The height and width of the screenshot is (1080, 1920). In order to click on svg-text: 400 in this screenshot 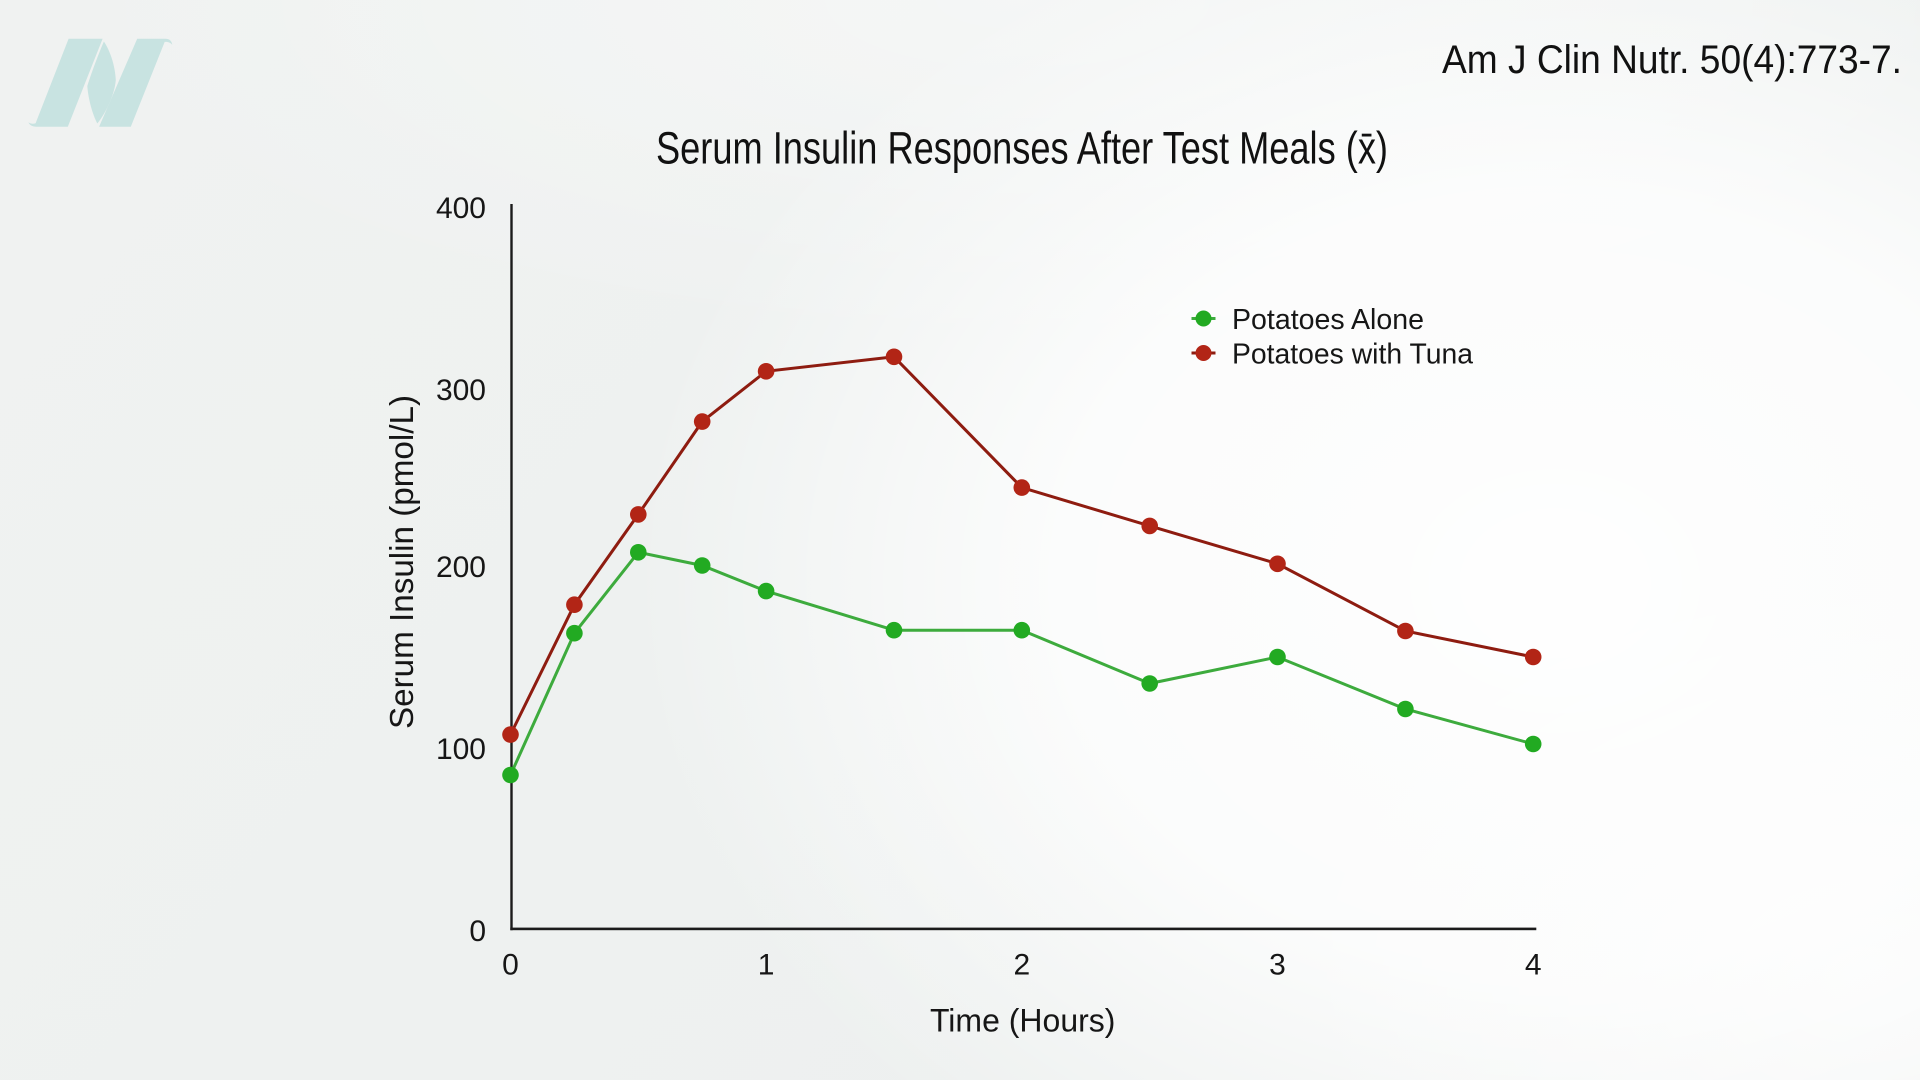, I will do `click(461, 208)`.